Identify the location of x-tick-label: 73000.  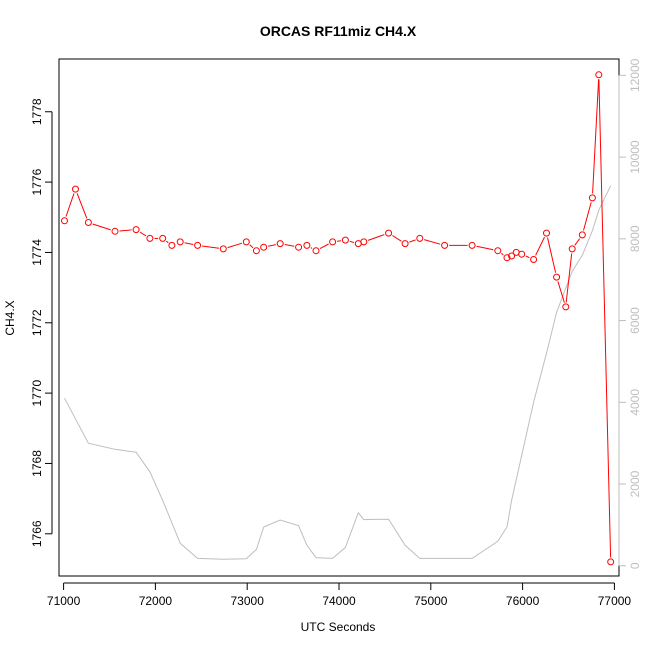
(248, 601).